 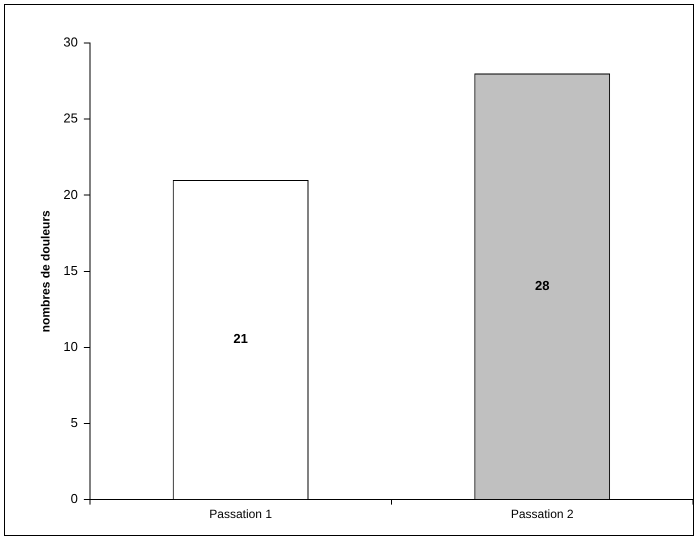 I want to click on y-tick-label: 15, so click(x=70, y=270).